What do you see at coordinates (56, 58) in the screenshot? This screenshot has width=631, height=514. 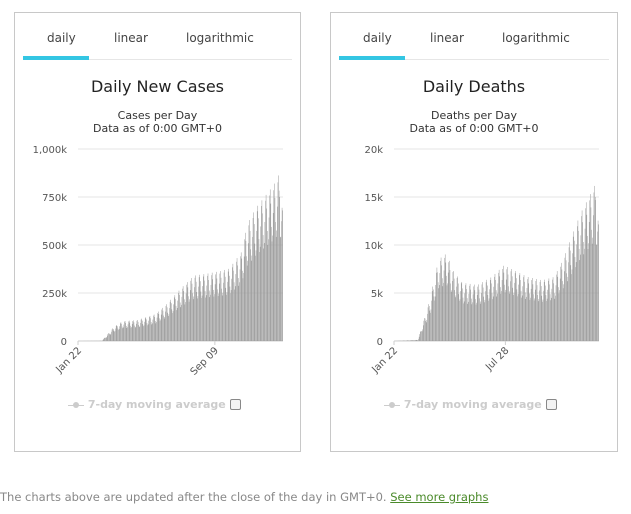 I see `active-tab-indicator` at bounding box center [56, 58].